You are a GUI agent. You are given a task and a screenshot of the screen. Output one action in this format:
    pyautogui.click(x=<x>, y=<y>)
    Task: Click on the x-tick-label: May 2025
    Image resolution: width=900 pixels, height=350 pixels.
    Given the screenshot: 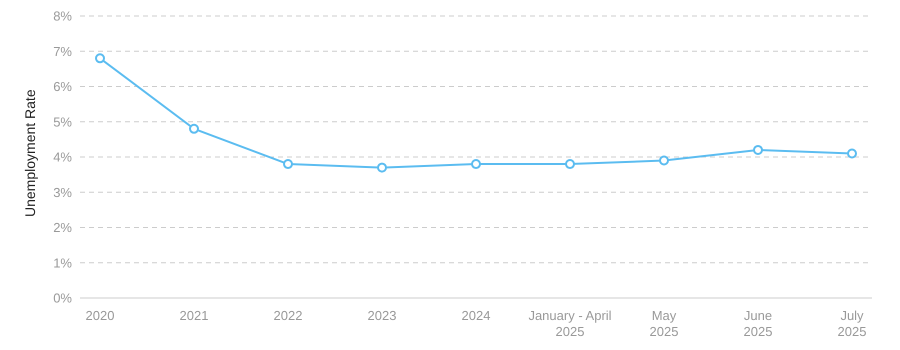 What is the action you would take?
    pyautogui.click(x=664, y=323)
    